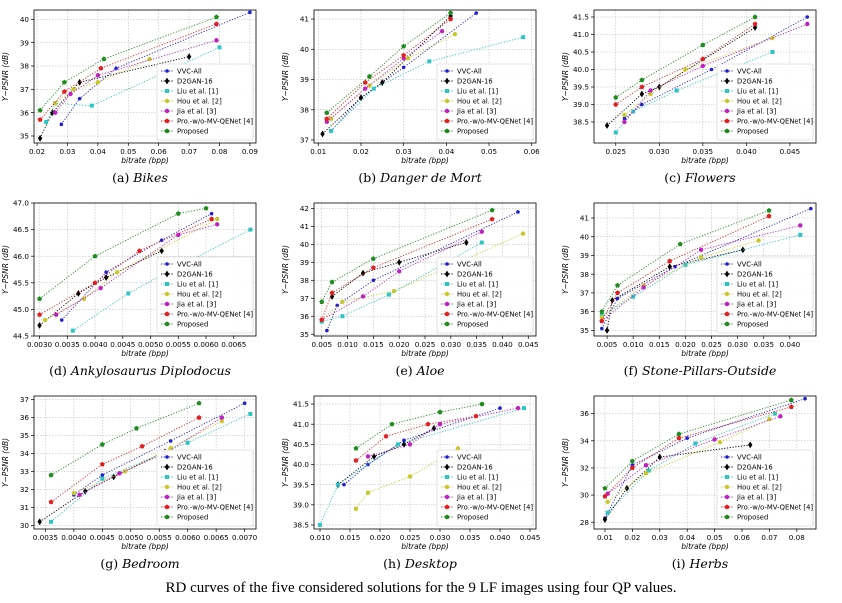  Describe the element at coordinates (301, 424) in the screenshot. I see `y-tick-label: 41.0` at that location.